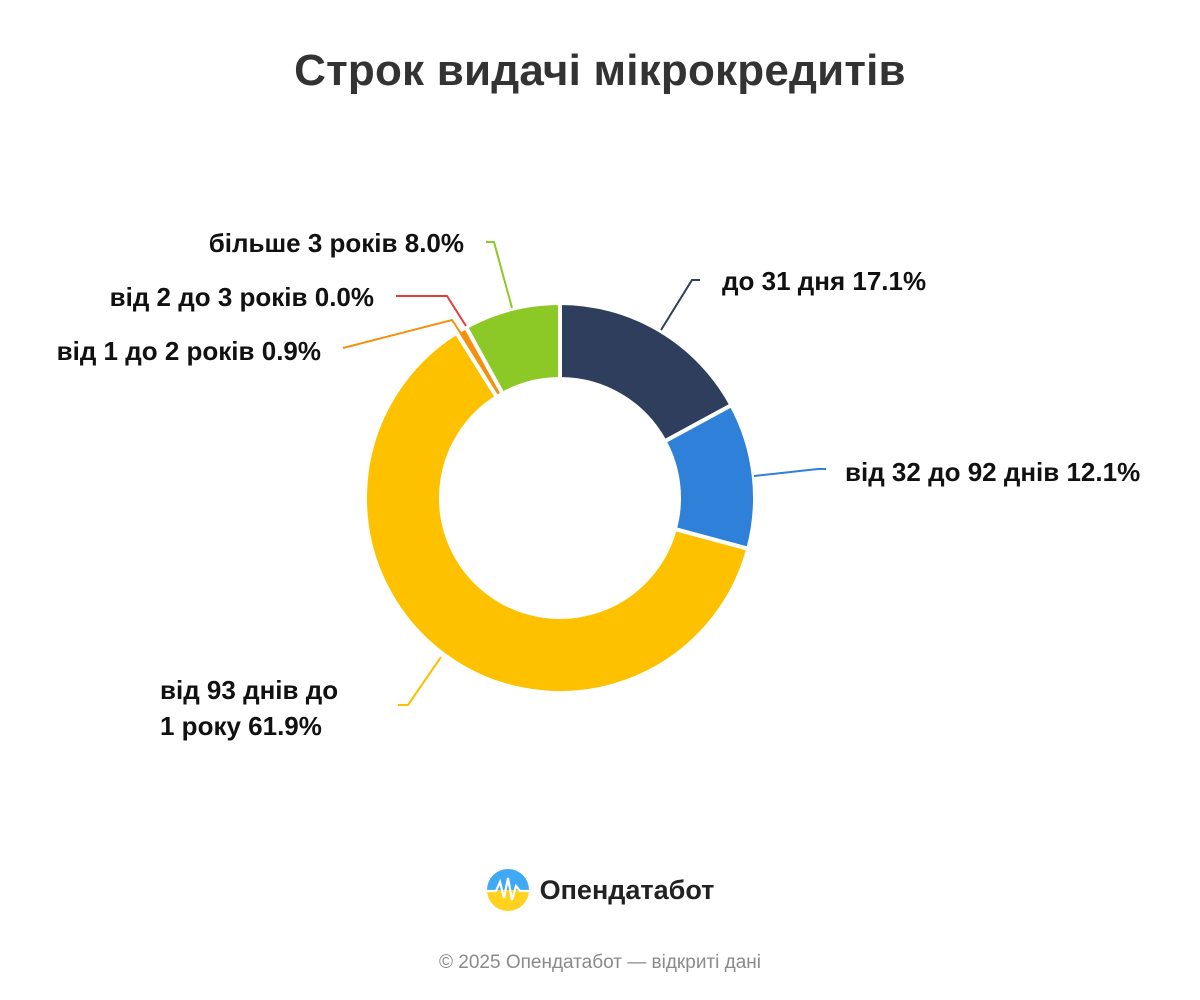 The height and width of the screenshot is (1000, 1200). I want to click on slice-5-label: від 2 до 3 років 0.0%, so click(242, 297).